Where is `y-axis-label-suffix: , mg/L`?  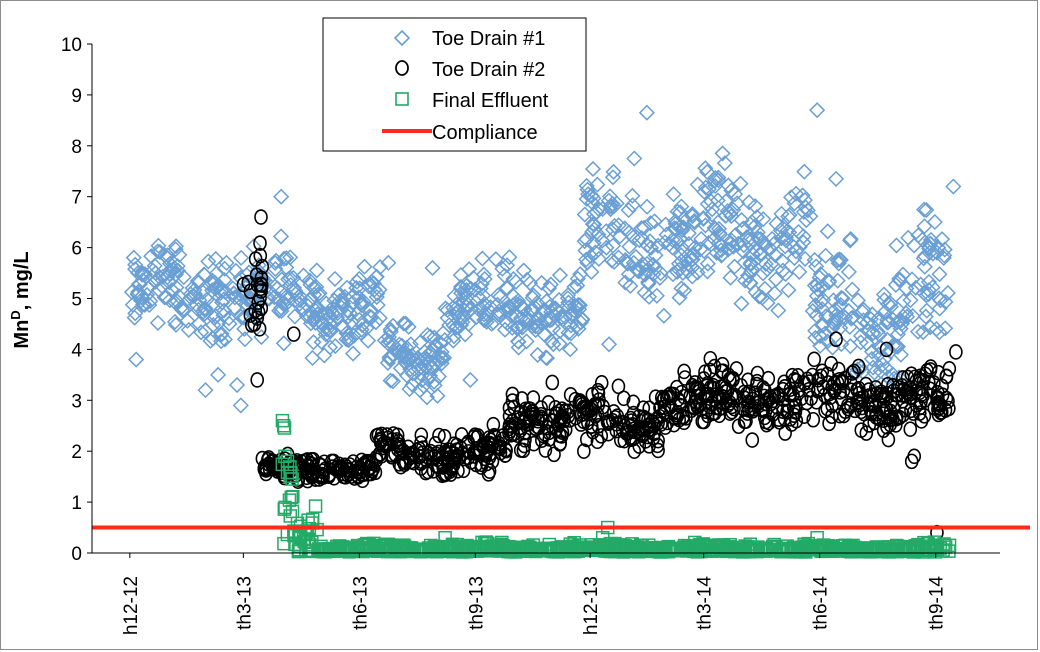
y-axis-label-suffix: , mg/L is located at coordinates (22, 280).